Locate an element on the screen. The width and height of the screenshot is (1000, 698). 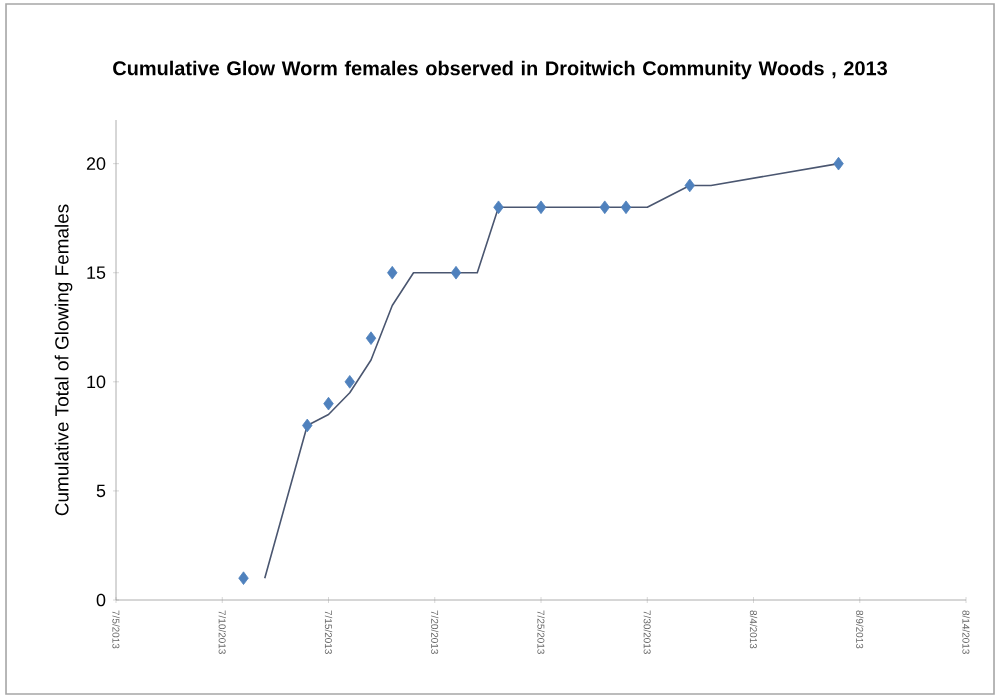
y-tick-label: 15 is located at coordinates (96, 272).